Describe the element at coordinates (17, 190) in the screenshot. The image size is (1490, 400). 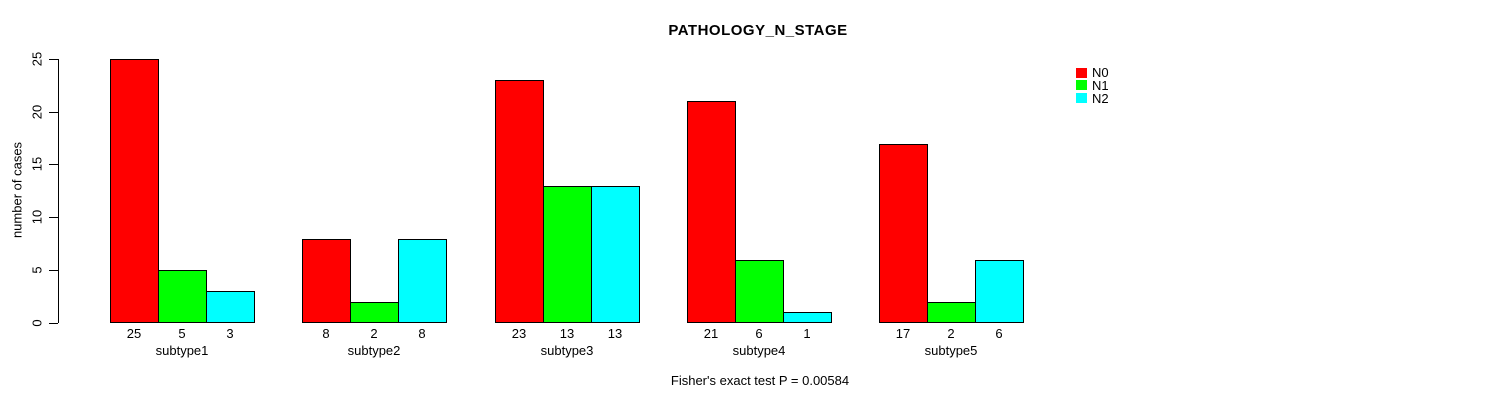
I see `y-axis-label: number of cases` at that location.